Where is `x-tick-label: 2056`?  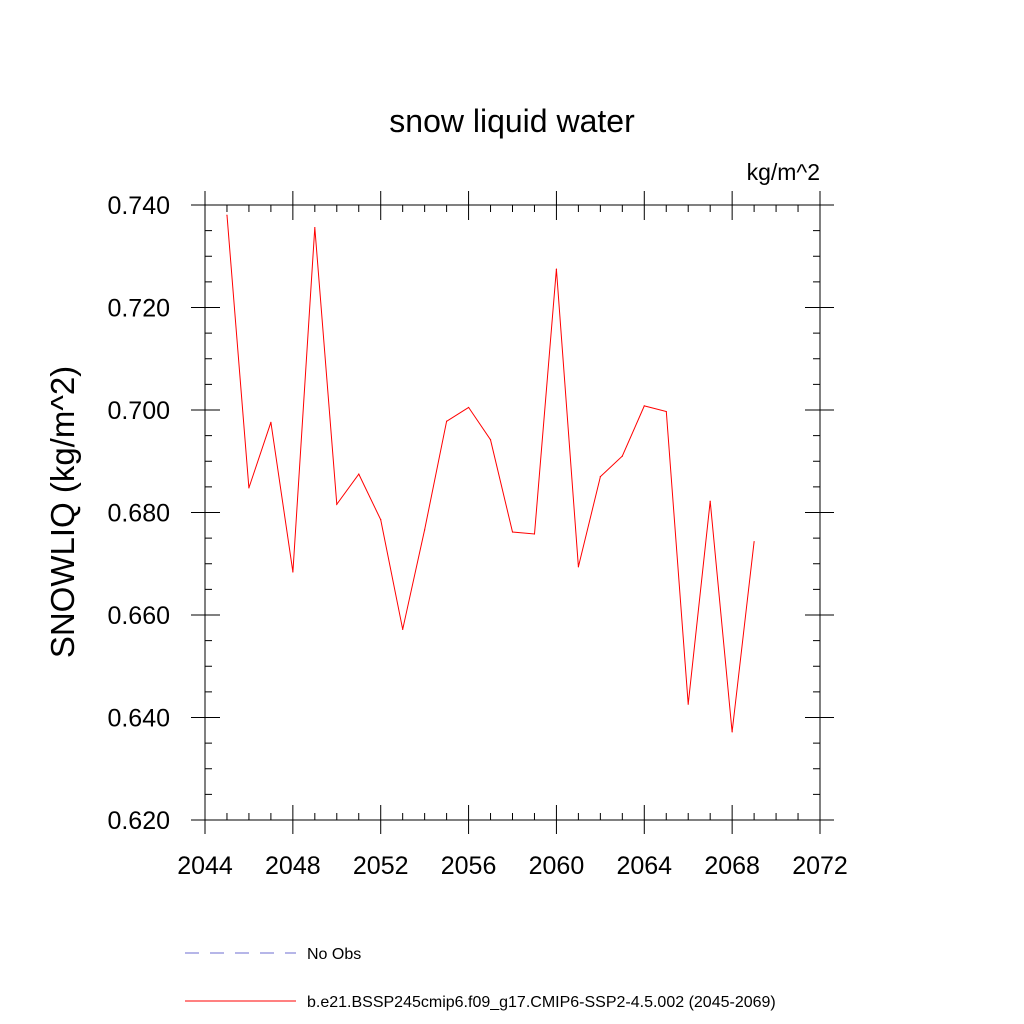 x-tick-label: 2056 is located at coordinates (469, 866).